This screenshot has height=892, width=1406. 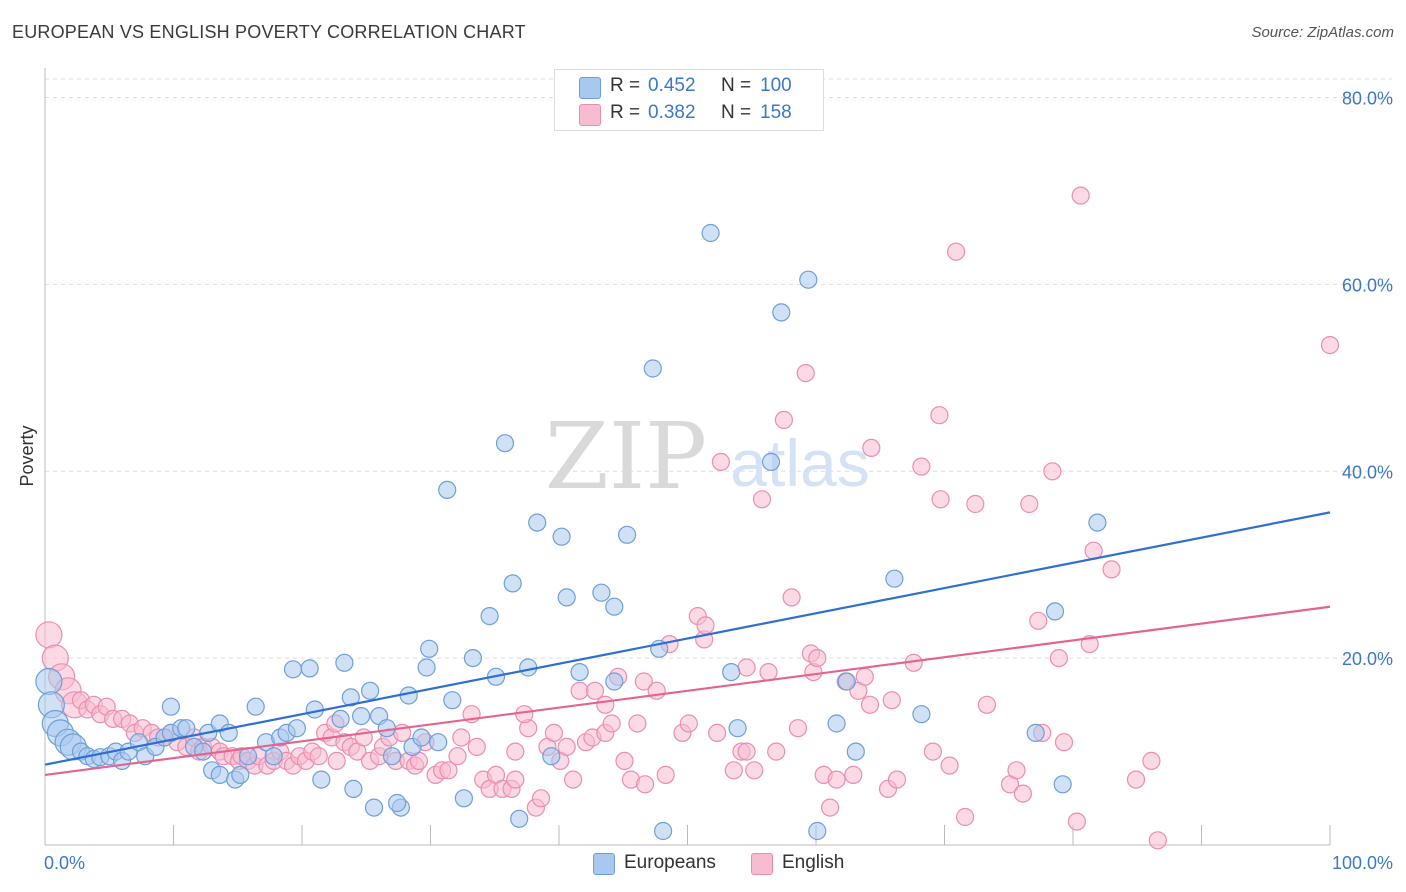 I want to click on y-tick-label: 80.0%, so click(x=1367, y=99).